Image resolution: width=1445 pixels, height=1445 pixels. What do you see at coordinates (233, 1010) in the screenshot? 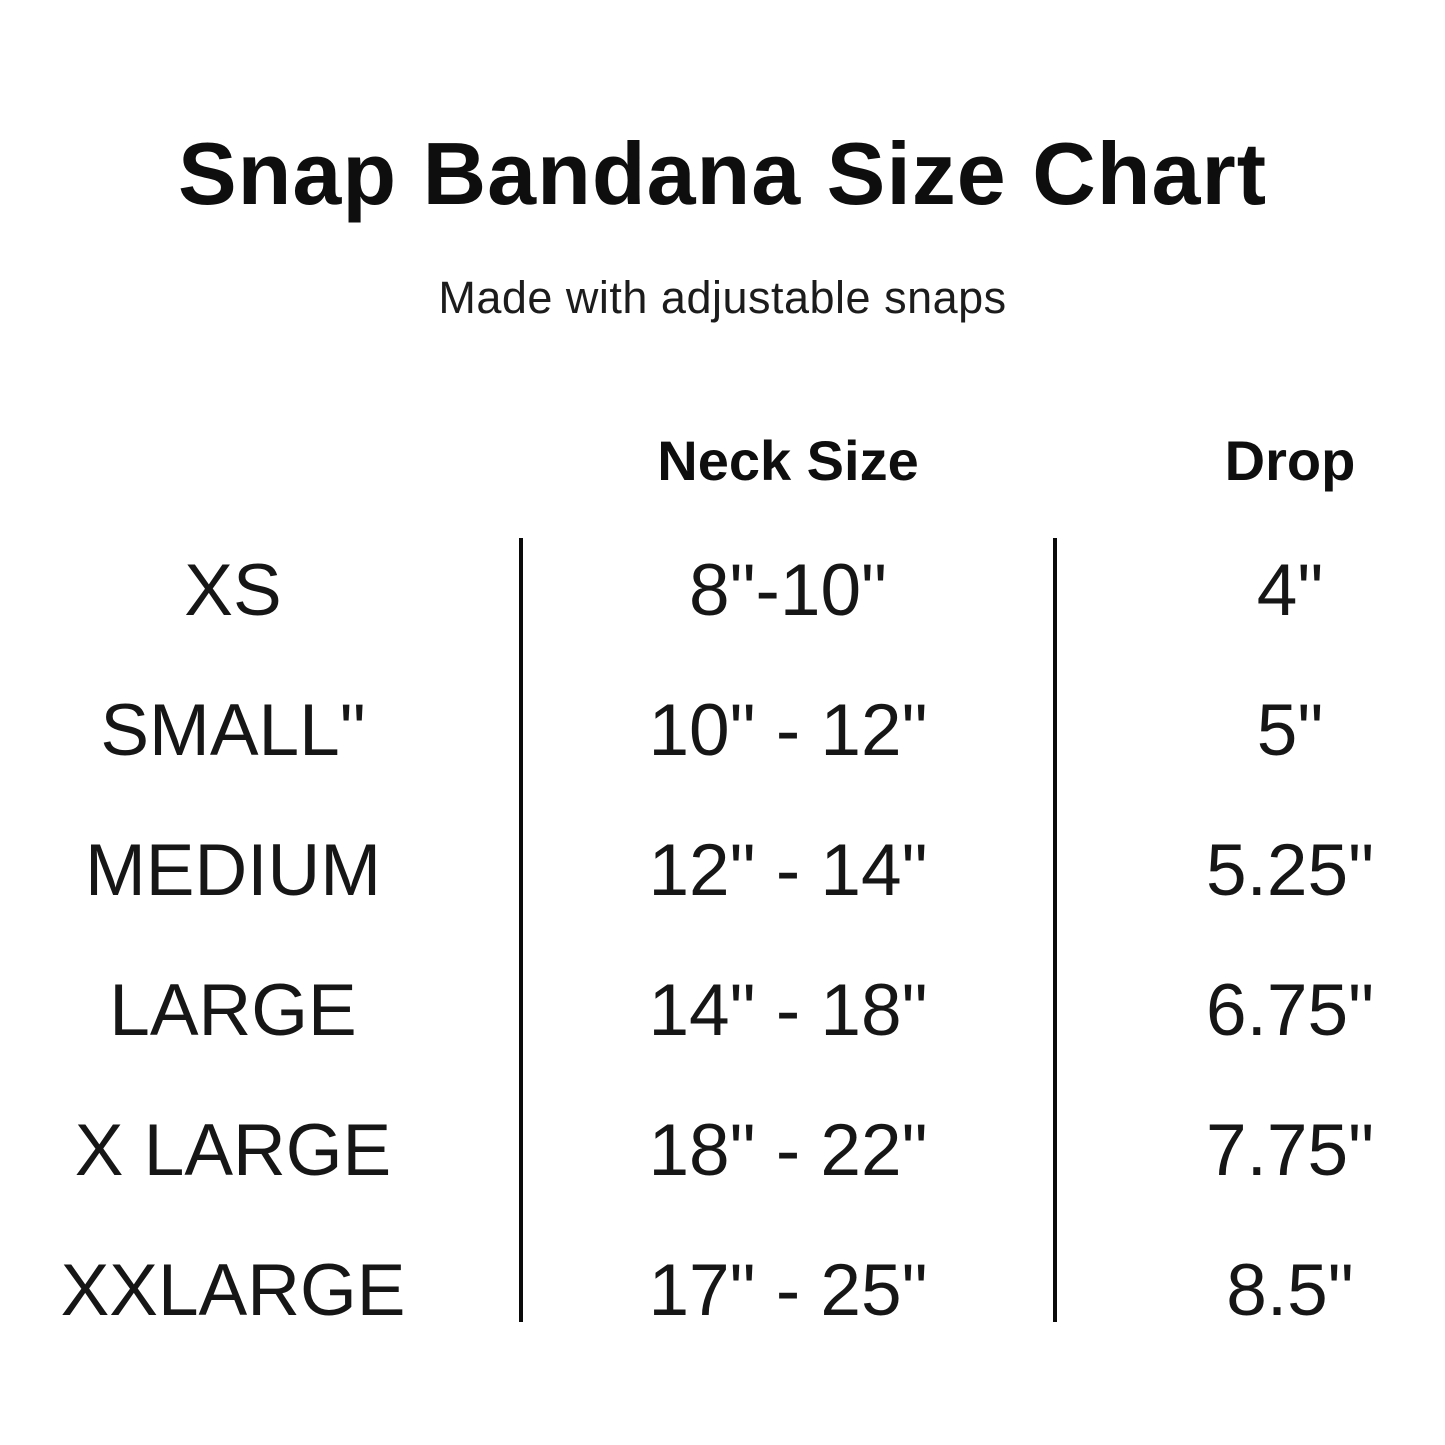
I see `row-size-label: LARGE` at bounding box center [233, 1010].